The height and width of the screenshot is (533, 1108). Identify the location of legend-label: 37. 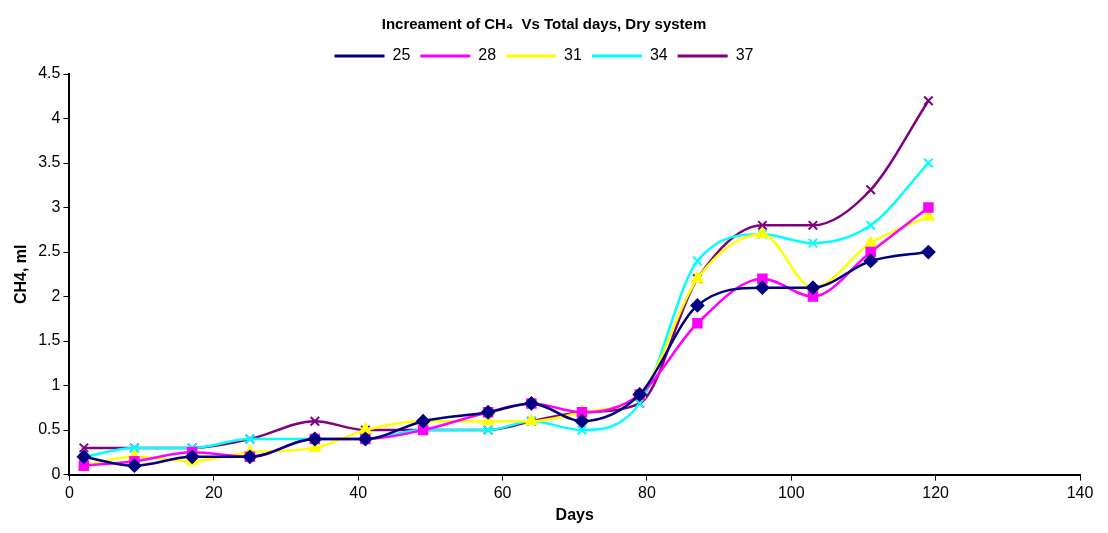
(744, 55).